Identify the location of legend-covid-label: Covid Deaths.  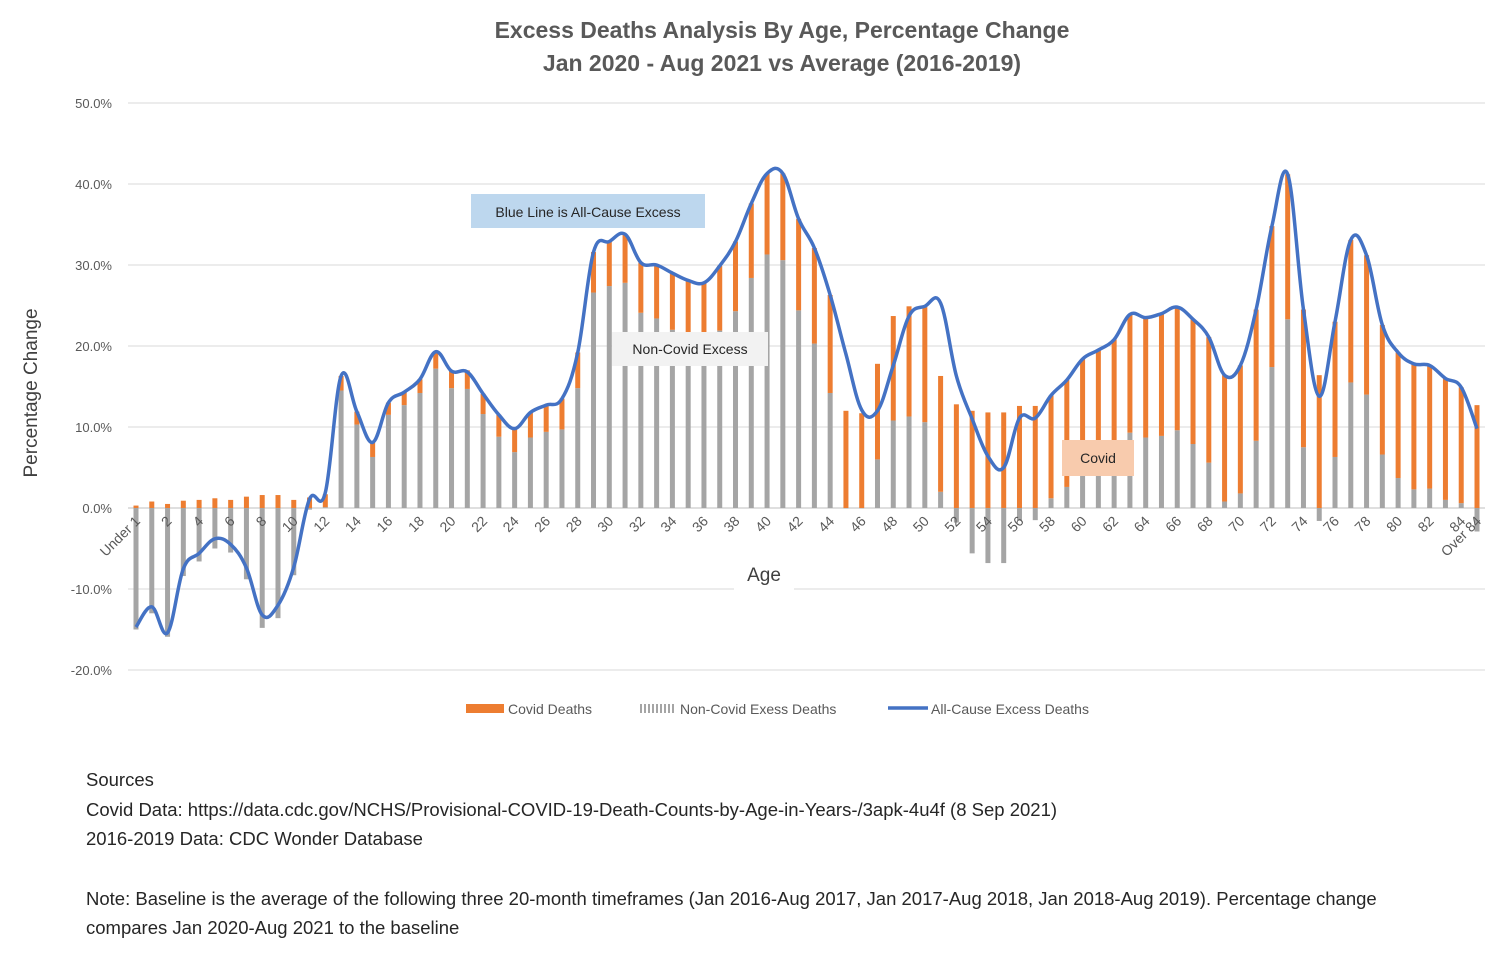
(550, 709).